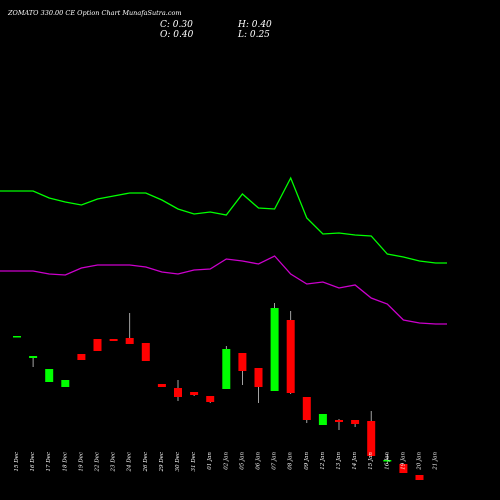  What do you see at coordinates (436, 461) in the screenshot?
I see `x-tick-label: 21 Jan` at bounding box center [436, 461].